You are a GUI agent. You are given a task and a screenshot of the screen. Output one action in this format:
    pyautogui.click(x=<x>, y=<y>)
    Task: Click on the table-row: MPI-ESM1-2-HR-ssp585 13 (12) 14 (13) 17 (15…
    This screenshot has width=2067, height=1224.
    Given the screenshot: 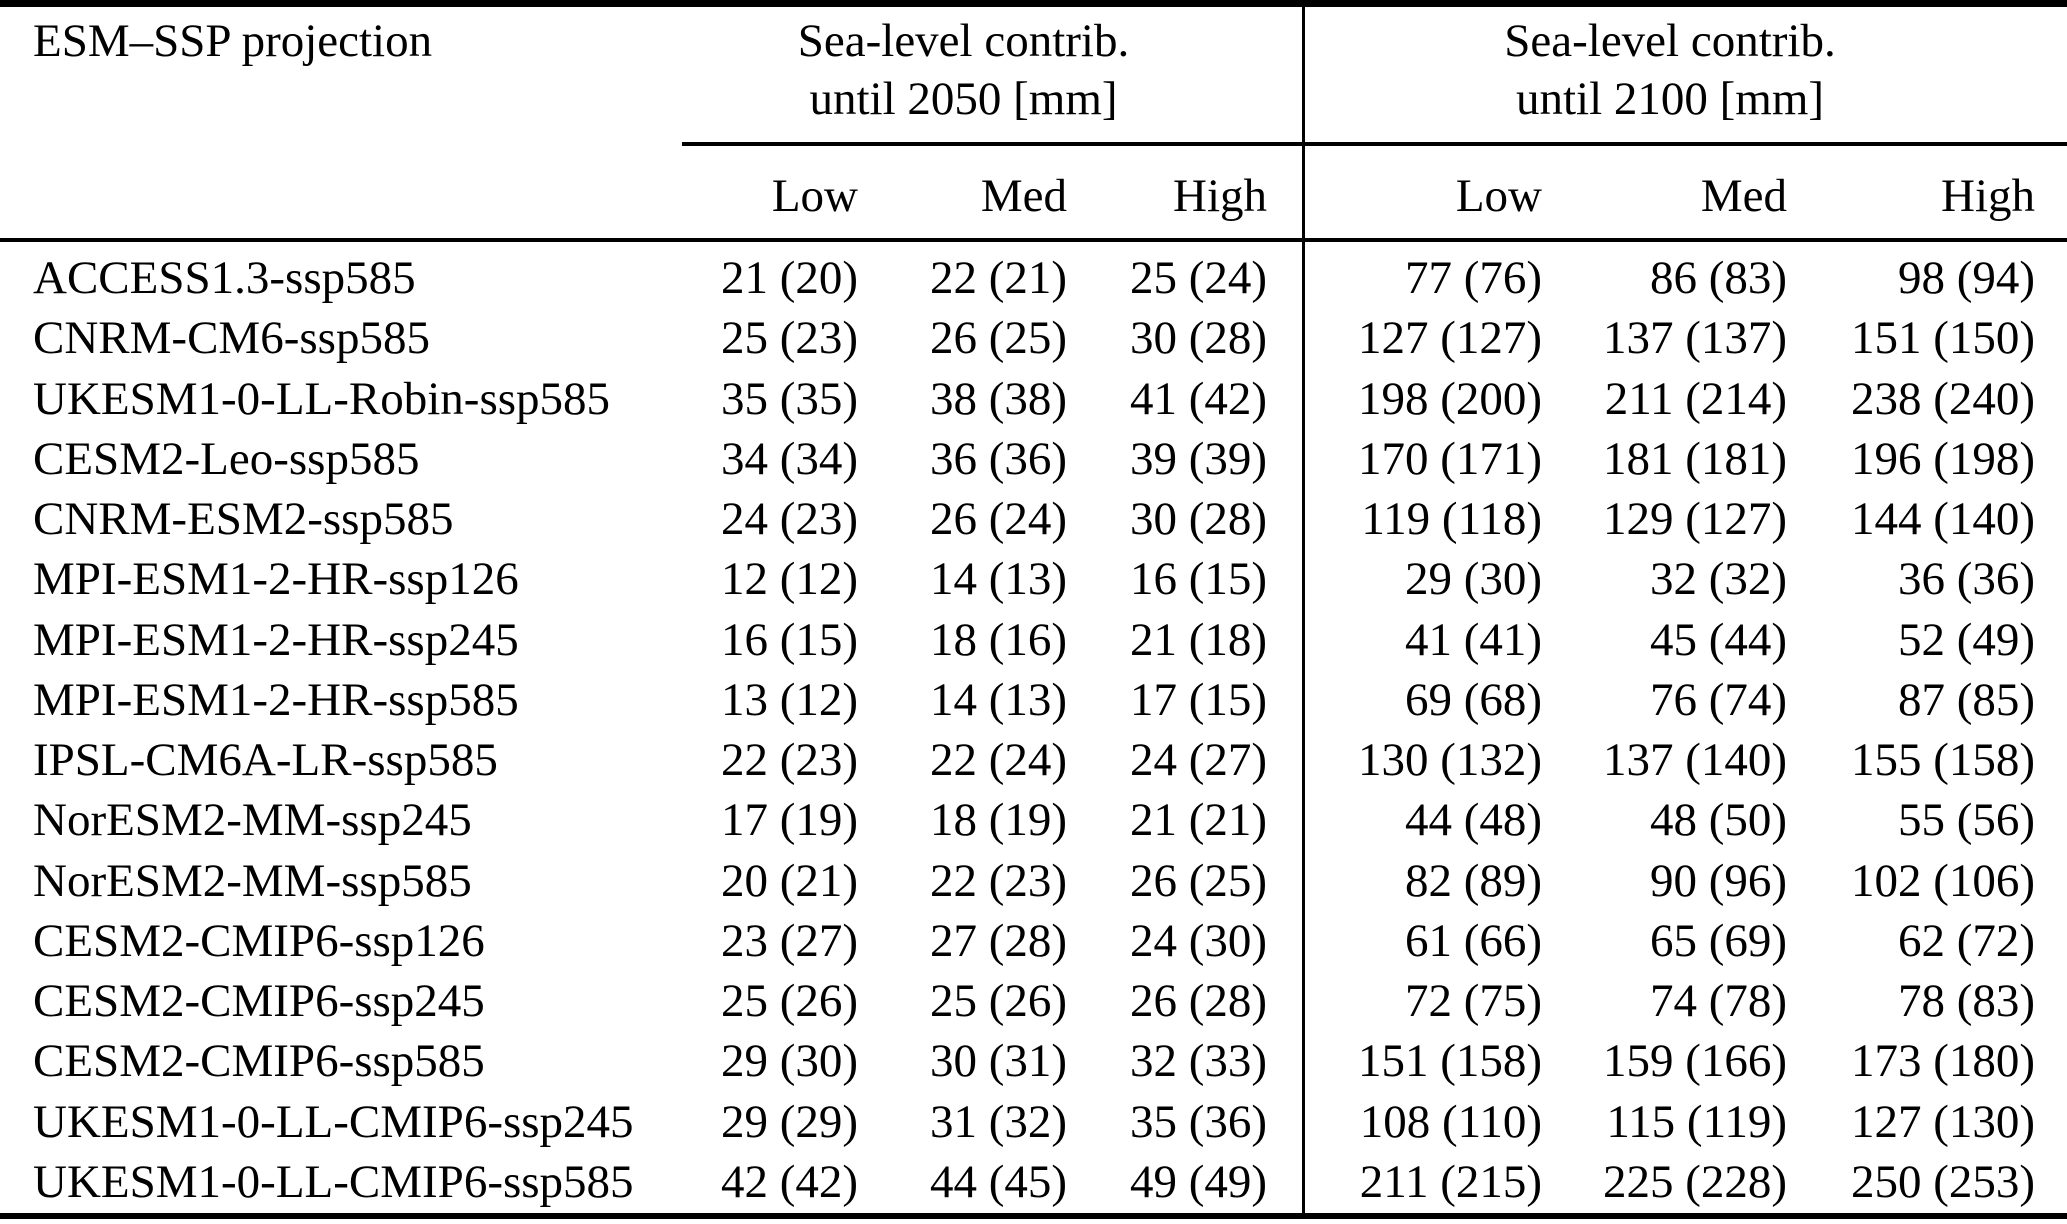 What is the action you would take?
    pyautogui.click(x=1033, y=700)
    